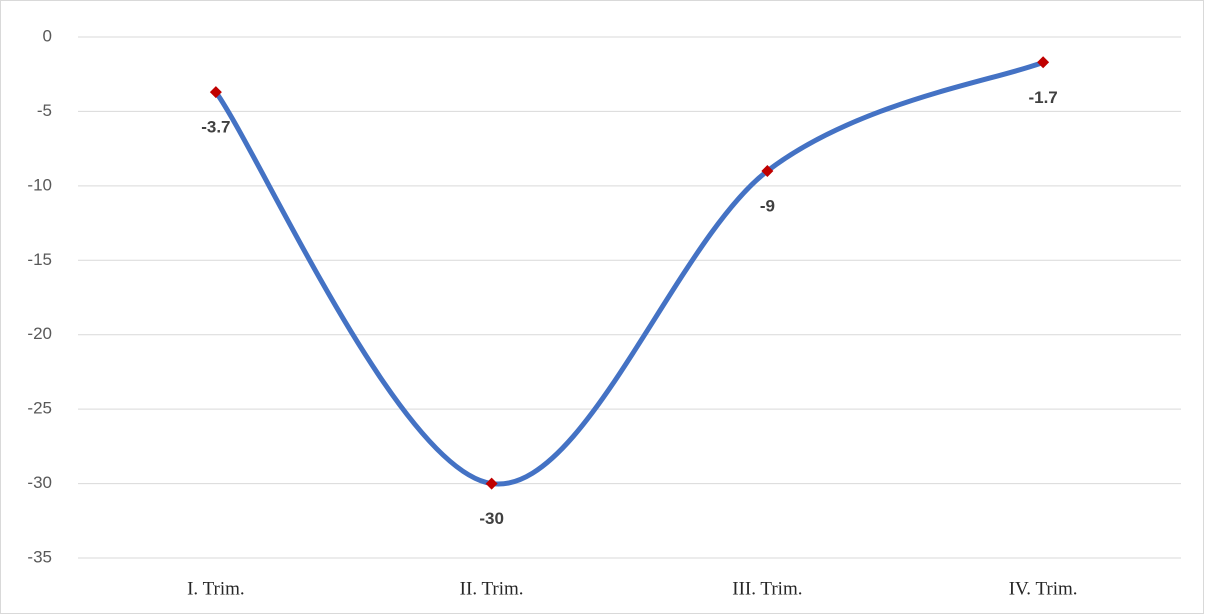 This screenshot has width=1205, height=615. Describe the element at coordinates (39, 184) in the screenshot. I see `y-tick-label: -10` at that location.